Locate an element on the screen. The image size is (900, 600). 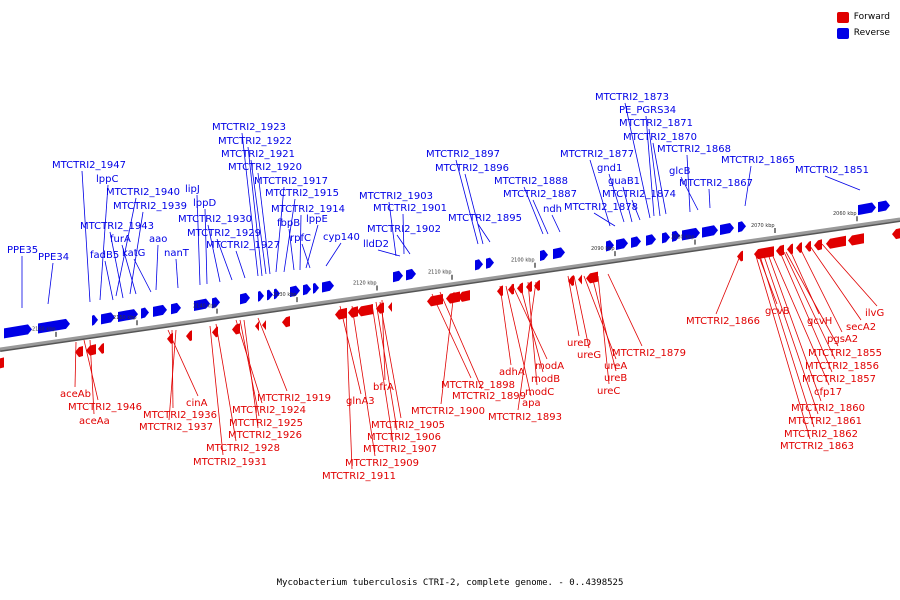
forward-gene-label: MTCTRI2_1855 is located at coordinates (845, 353).